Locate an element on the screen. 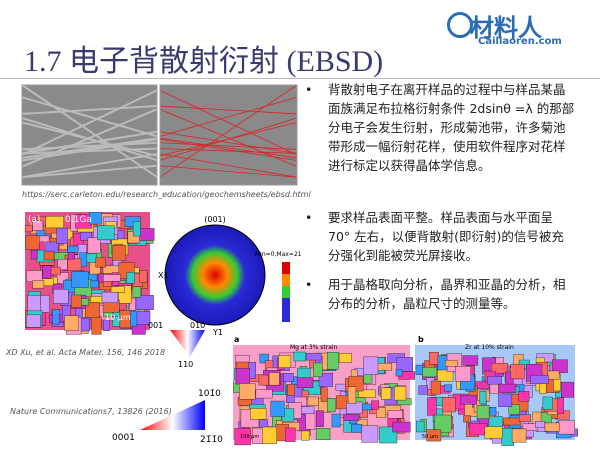 This screenshot has width=600, height=450. fig-label: 0001 is located at coordinates (123, 438).